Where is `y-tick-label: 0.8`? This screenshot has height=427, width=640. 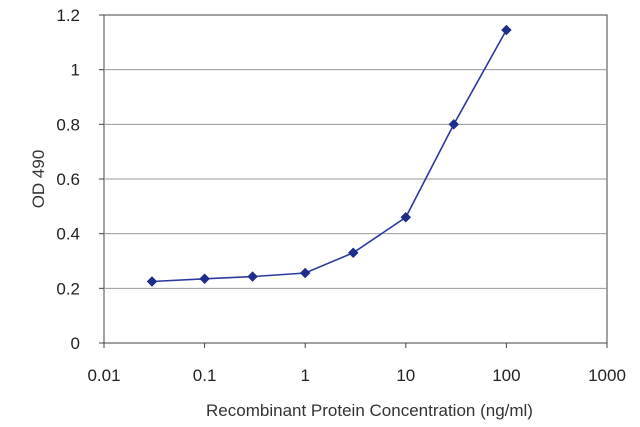 y-tick-label: 0.8 is located at coordinates (68, 124).